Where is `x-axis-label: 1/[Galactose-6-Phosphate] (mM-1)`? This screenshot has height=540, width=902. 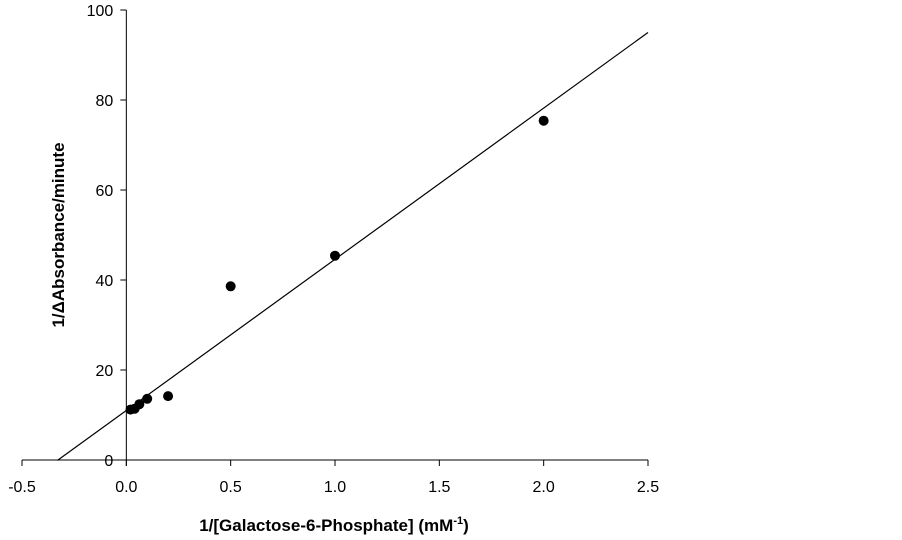 x-axis-label: 1/[Galactose-6-Phosphate] (mM-1) is located at coordinates (334, 525).